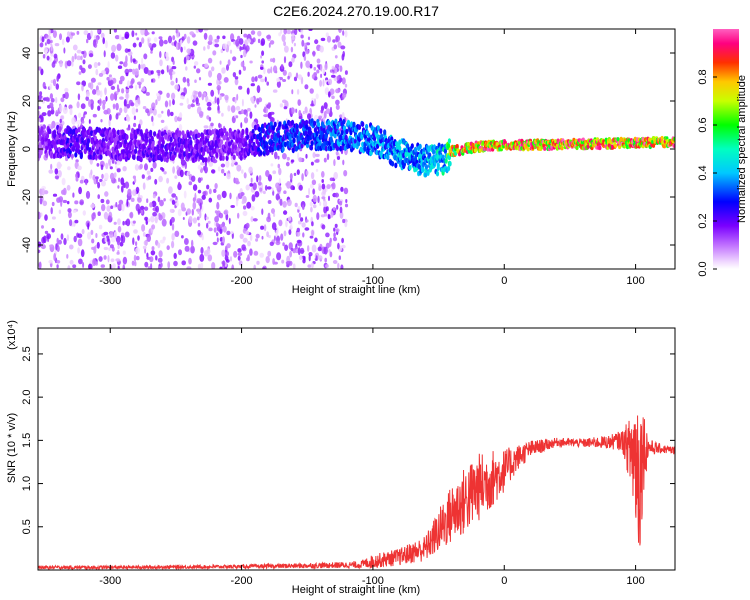 This screenshot has width=750, height=600. I want to click on colorbar-label: Normalized spectral amplitude, so click(742, 149).